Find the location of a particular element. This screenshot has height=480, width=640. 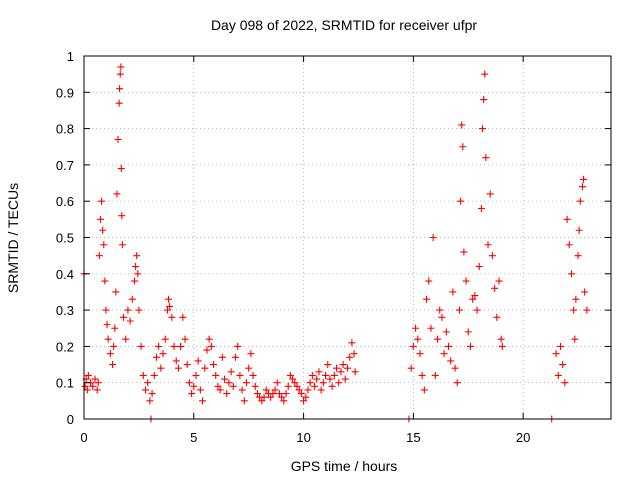

y-tick-label: 0.8 is located at coordinates (65, 129).